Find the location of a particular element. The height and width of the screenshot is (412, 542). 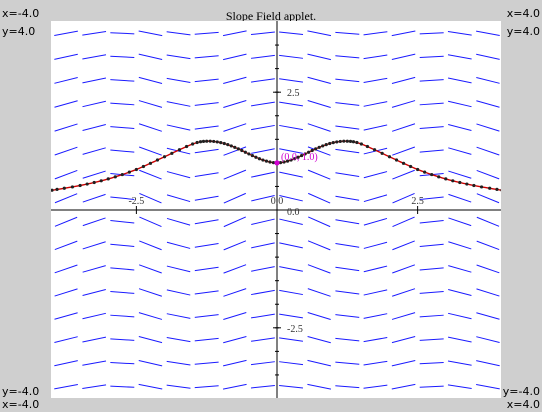

solution-curve-group is located at coordinates (276, 165).